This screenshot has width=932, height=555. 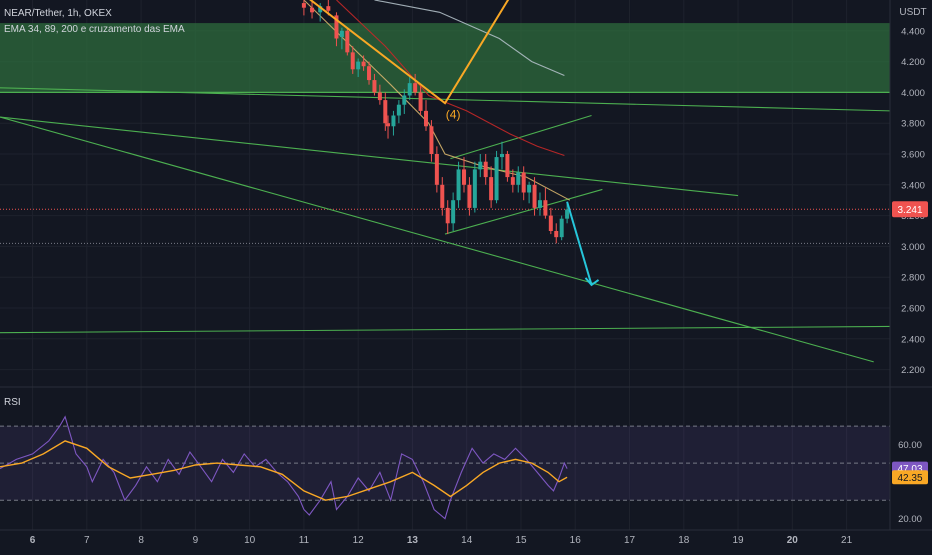 I want to click on y-tick-label: 2.400, so click(x=913, y=339).